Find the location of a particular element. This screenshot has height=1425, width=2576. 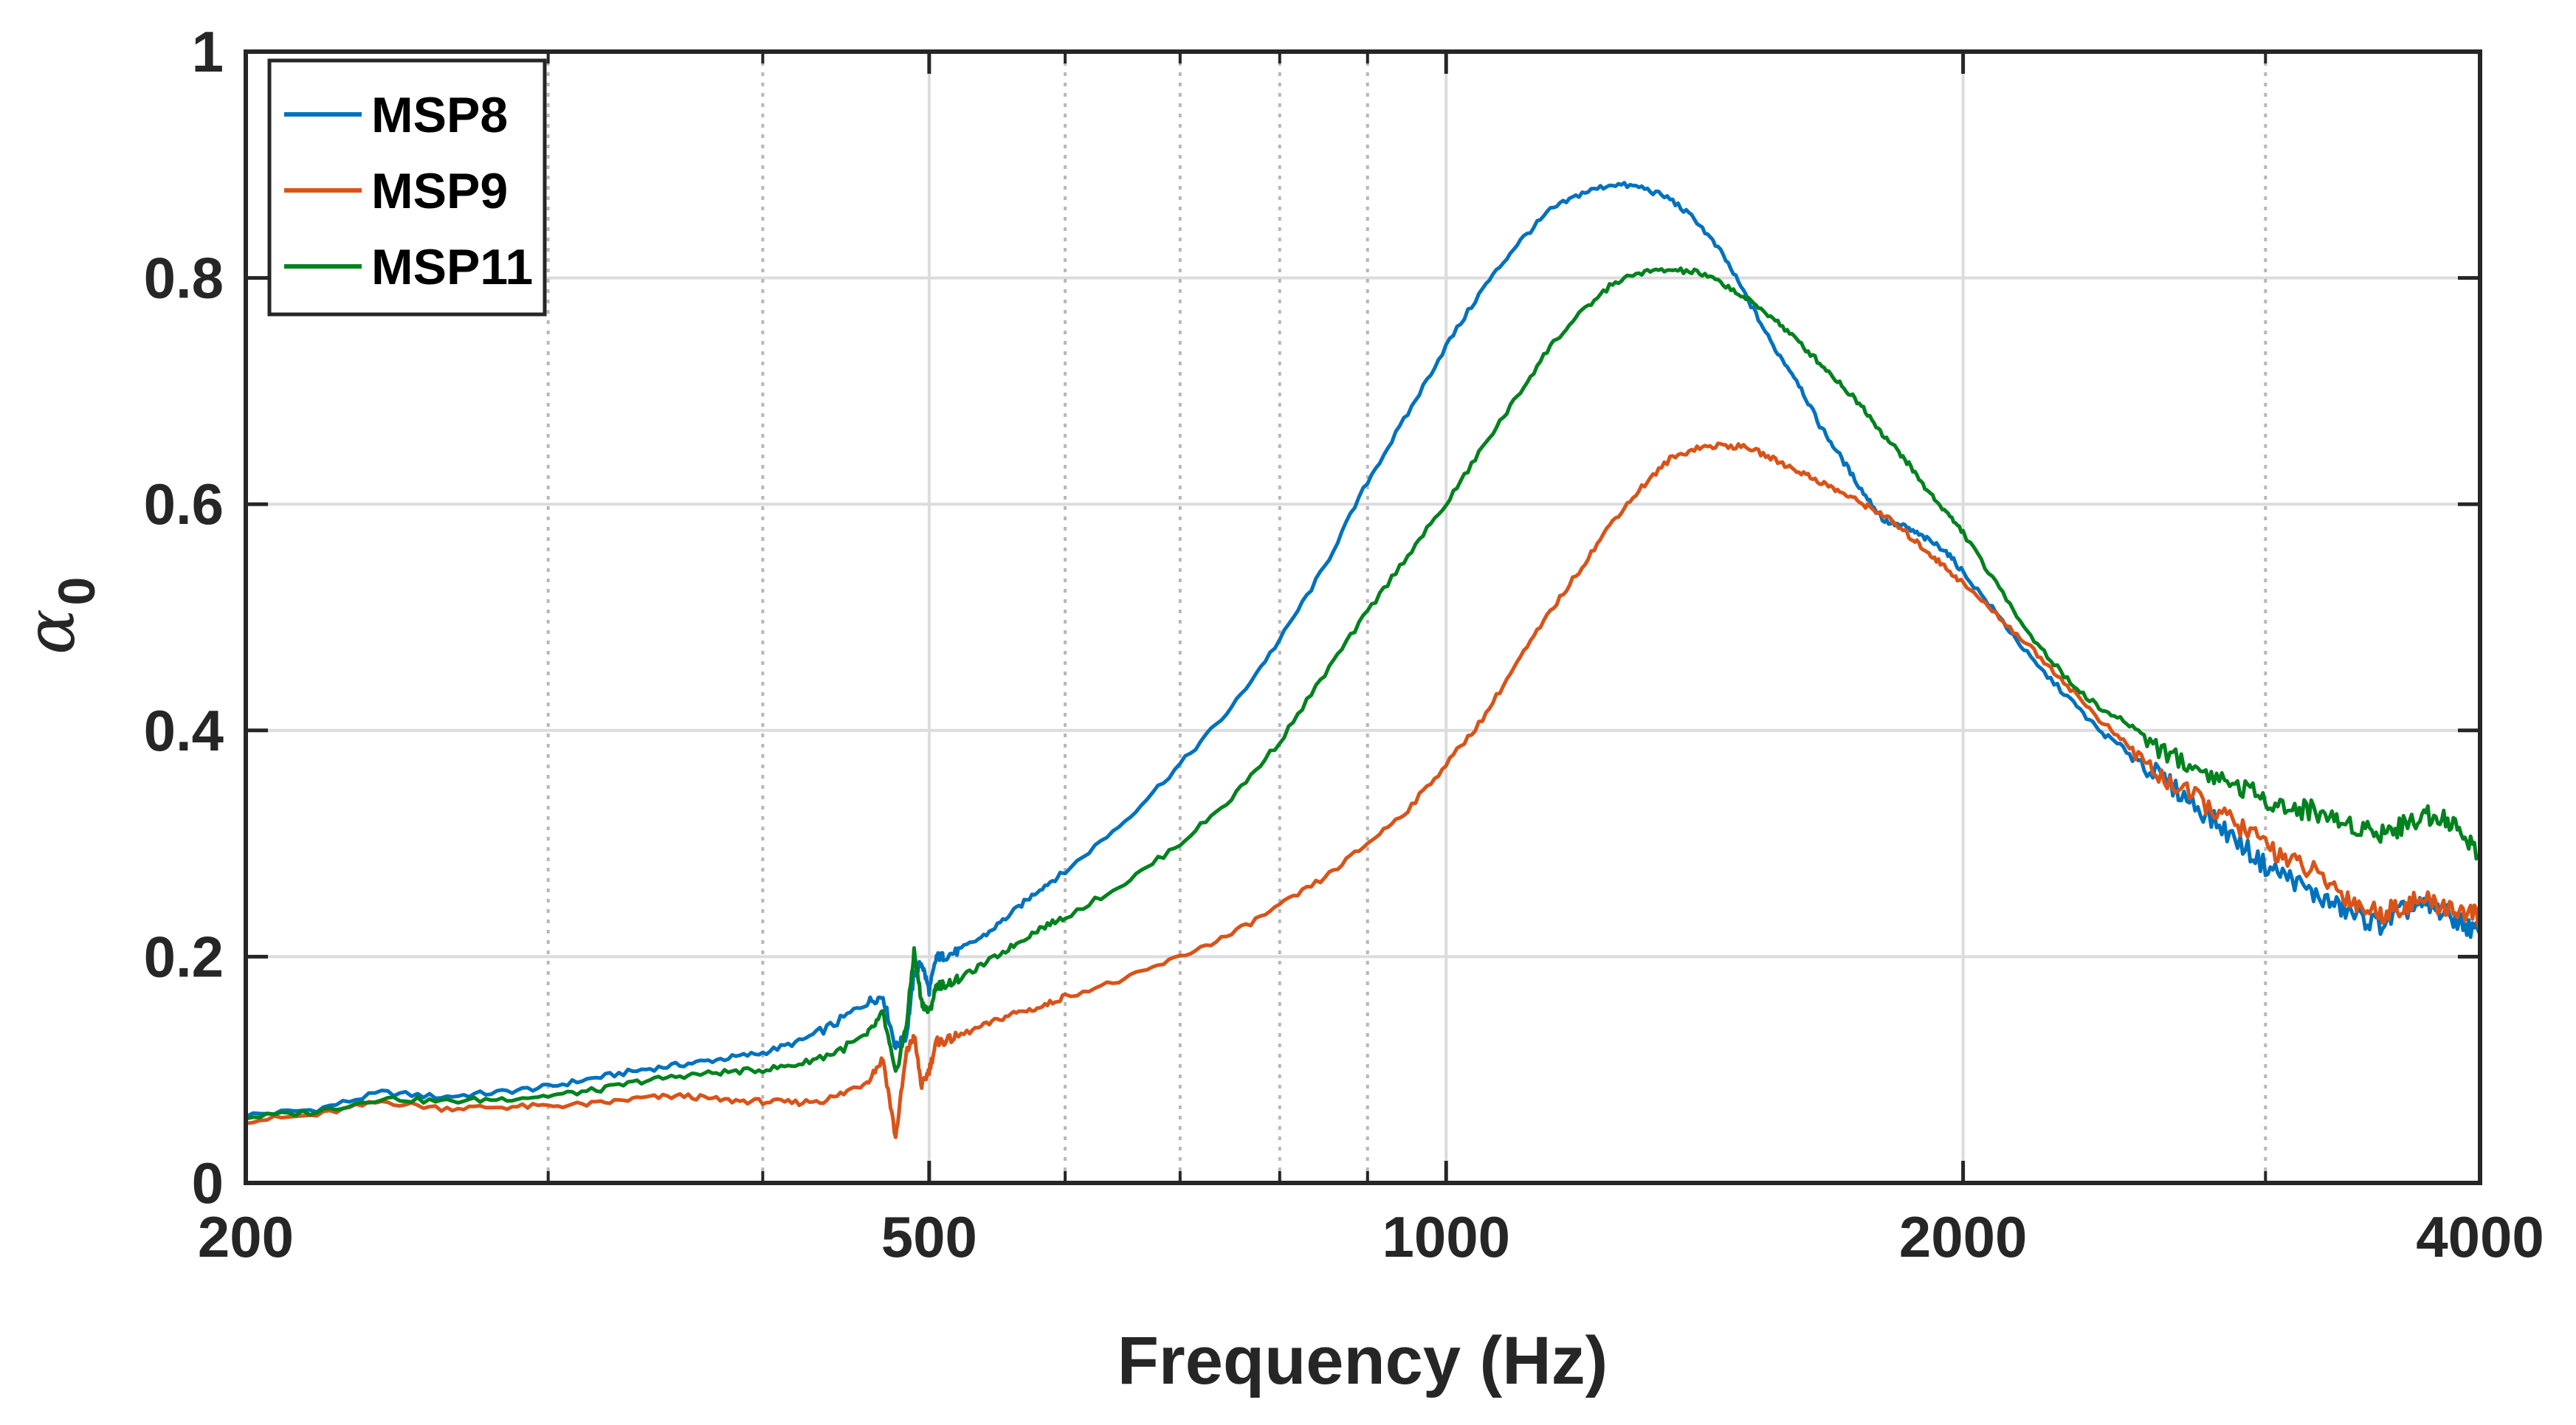

legend-label-msp11: MSP11 is located at coordinates (452, 267).